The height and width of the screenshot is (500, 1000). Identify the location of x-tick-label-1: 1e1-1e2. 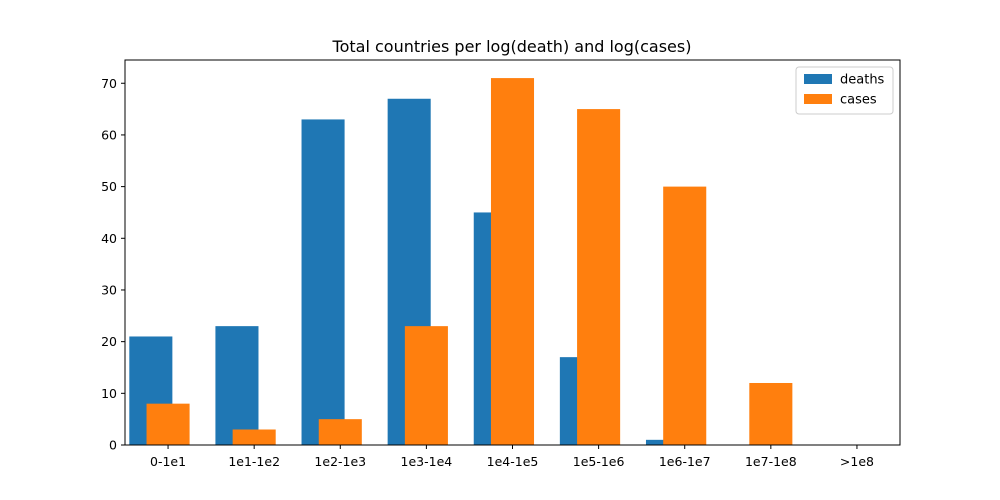
(254, 461).